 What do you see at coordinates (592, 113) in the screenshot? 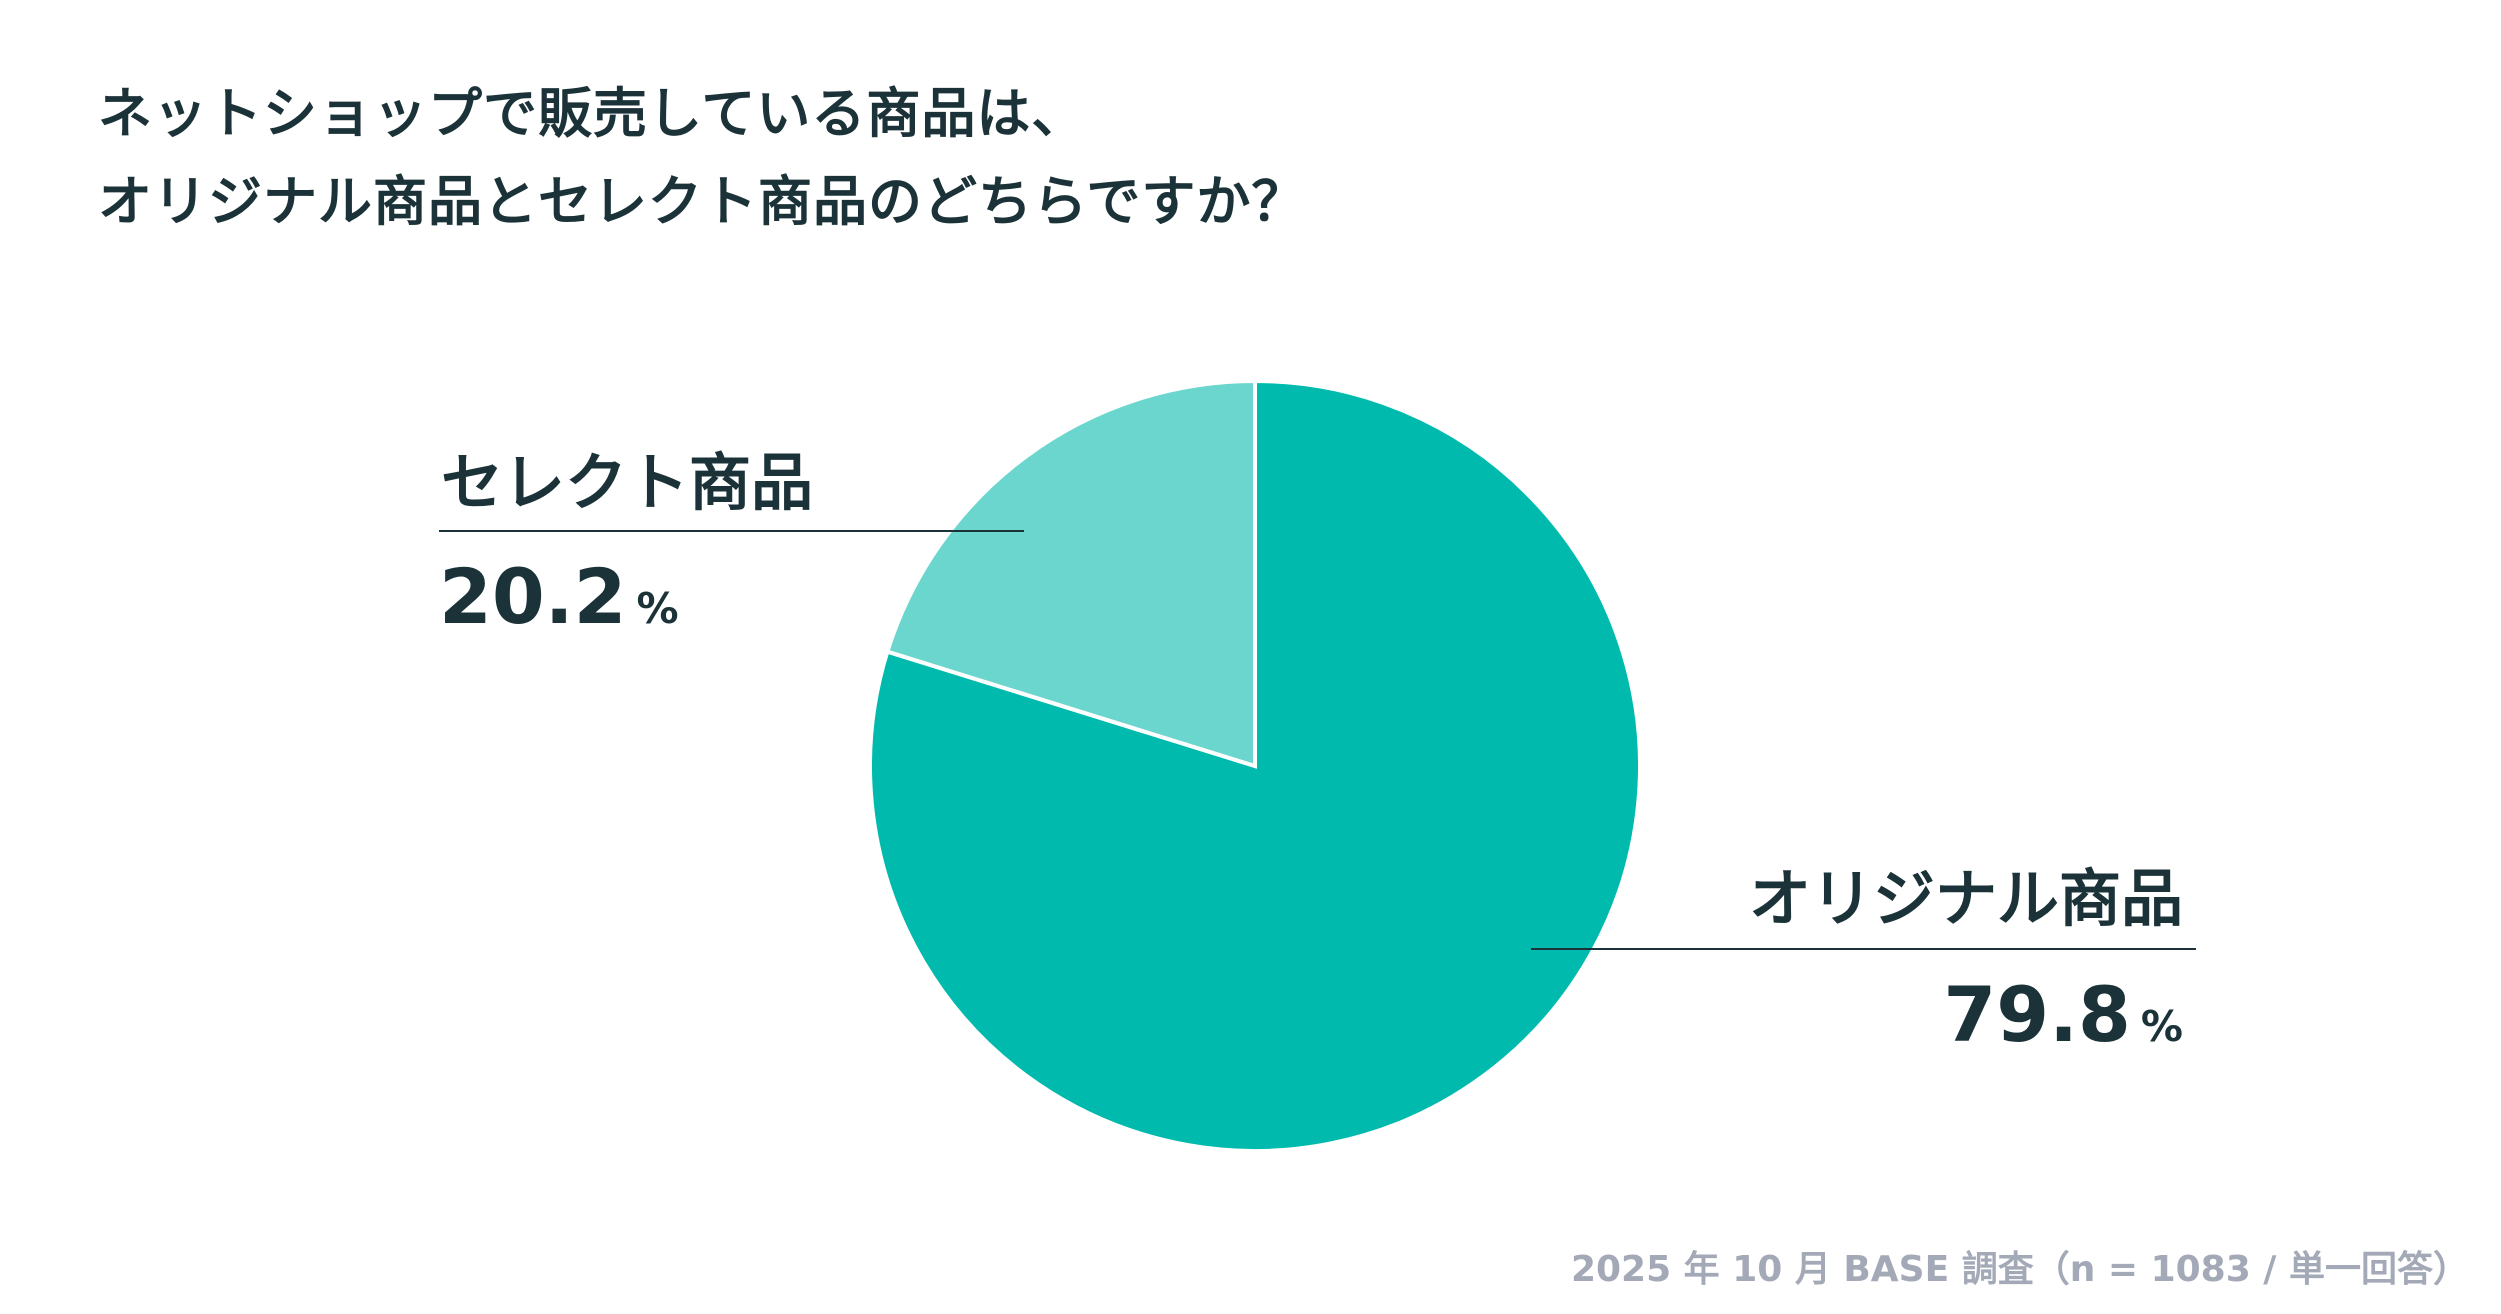
I see `chart-title-line-1: ネットショップで販売している商品は、` at bounding box center [592, 113].